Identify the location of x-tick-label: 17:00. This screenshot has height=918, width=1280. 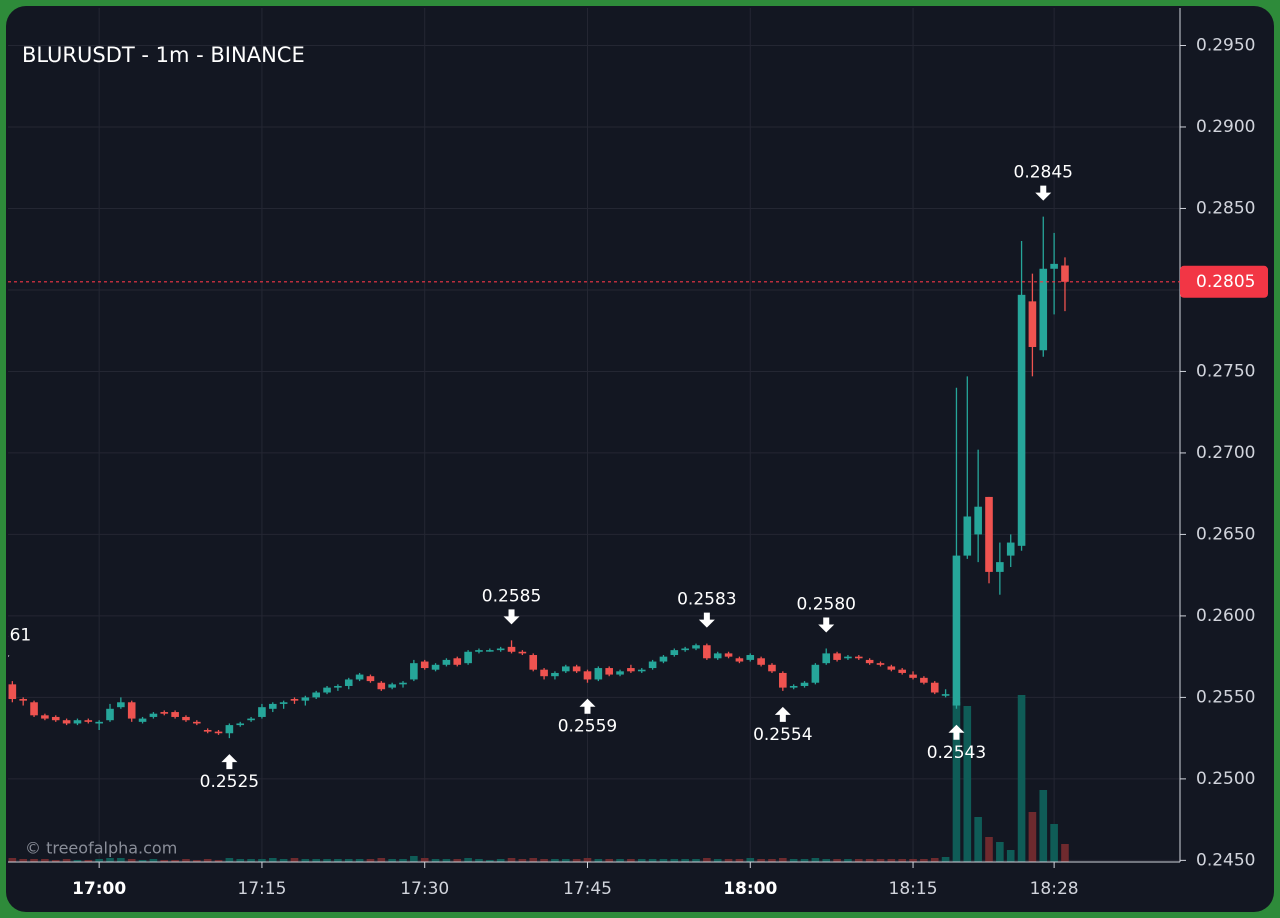
(99, 889).